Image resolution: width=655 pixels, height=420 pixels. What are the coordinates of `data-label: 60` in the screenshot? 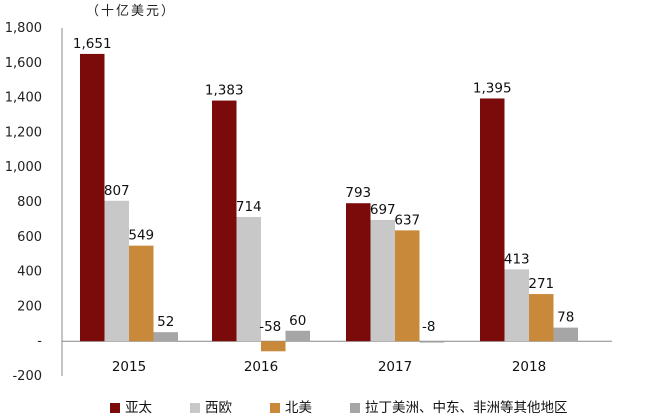 It's located at (297, 321).